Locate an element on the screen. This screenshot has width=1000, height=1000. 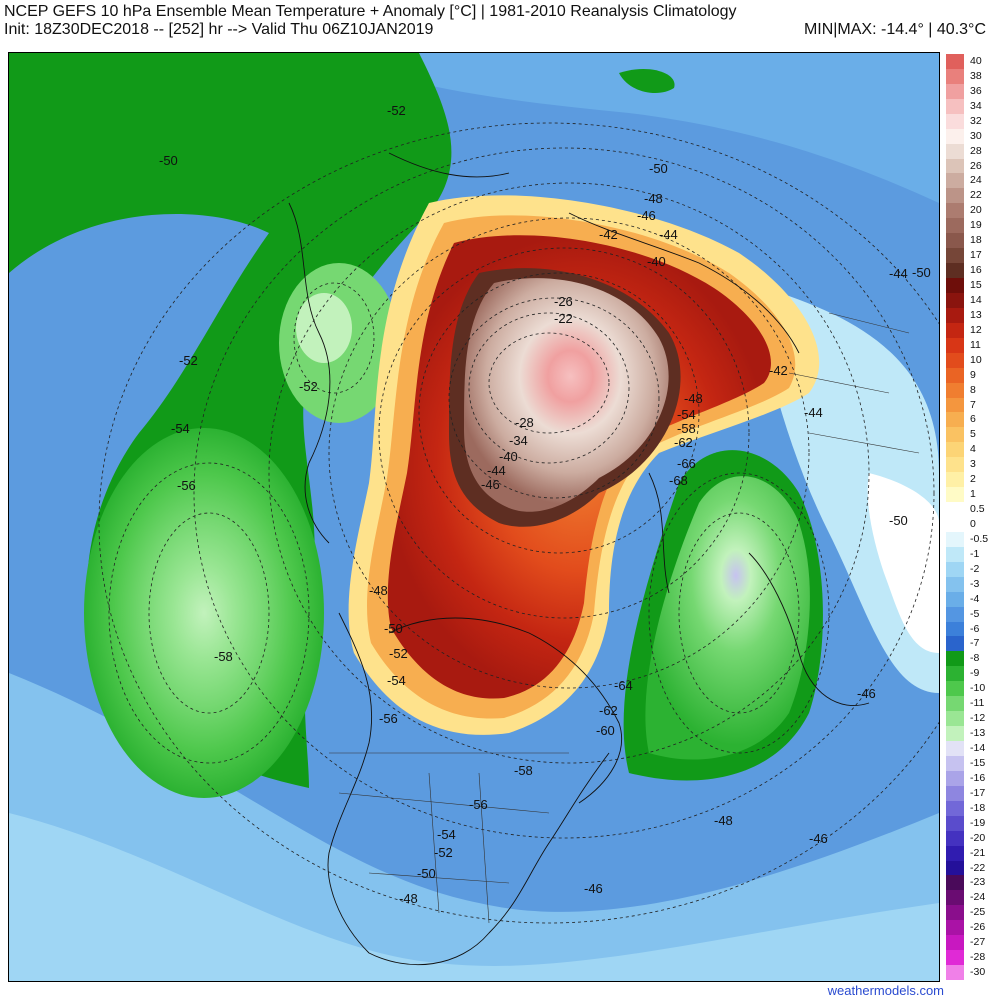
legend-label: 18 is located at coordinates (976, 240).